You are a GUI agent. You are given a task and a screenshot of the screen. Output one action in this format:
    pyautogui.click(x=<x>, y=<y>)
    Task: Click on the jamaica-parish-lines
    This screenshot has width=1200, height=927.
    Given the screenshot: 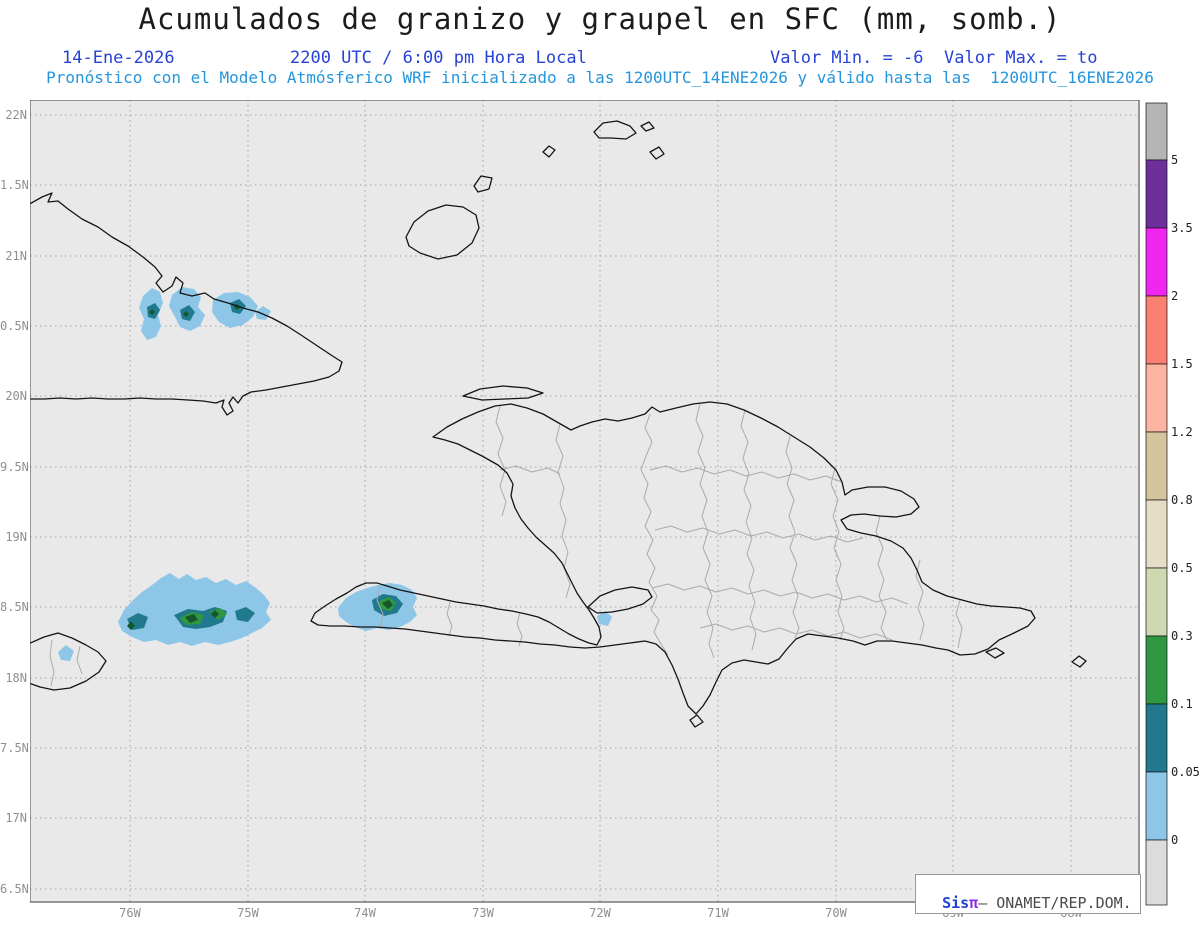 What is the action you would take?
    pyautogui.click(x=66, y=663)
    